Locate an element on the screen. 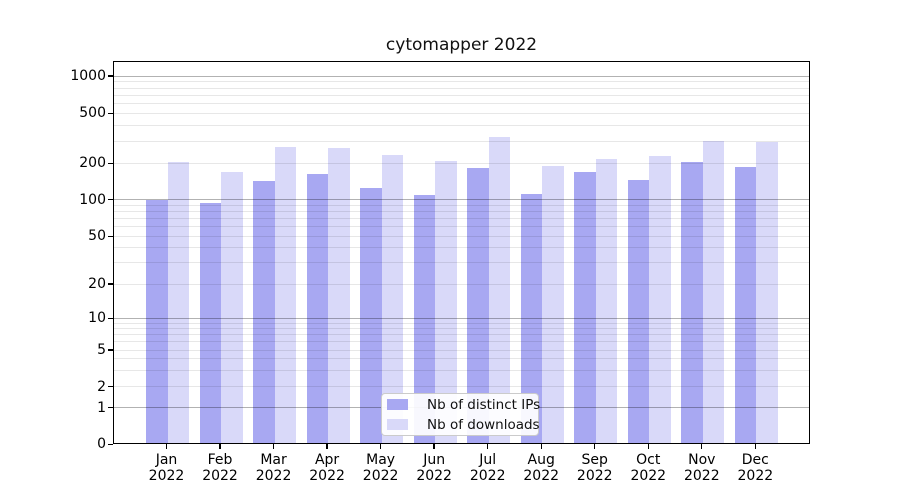 The width and height of the screenshot is (900, 500). y-tick-label: 1000 is located at coordinates (88, 76).